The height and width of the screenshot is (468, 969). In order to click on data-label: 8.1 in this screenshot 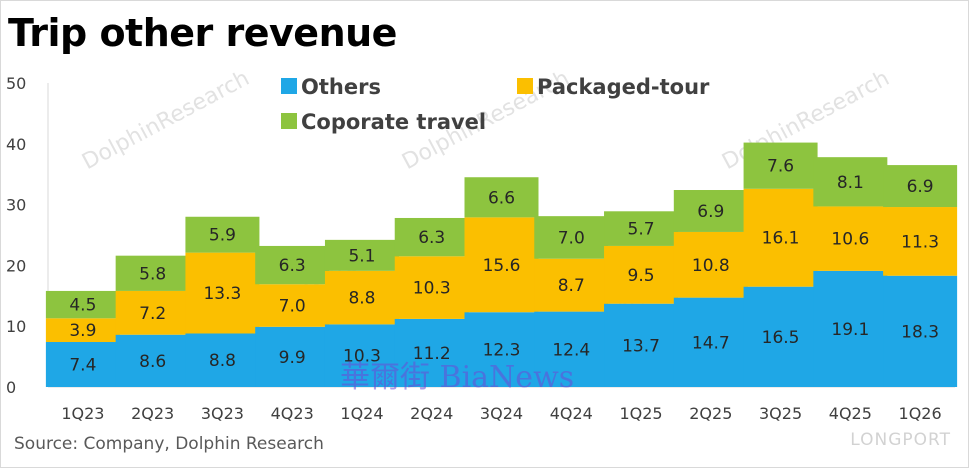, I will do `click(850, 183)`.